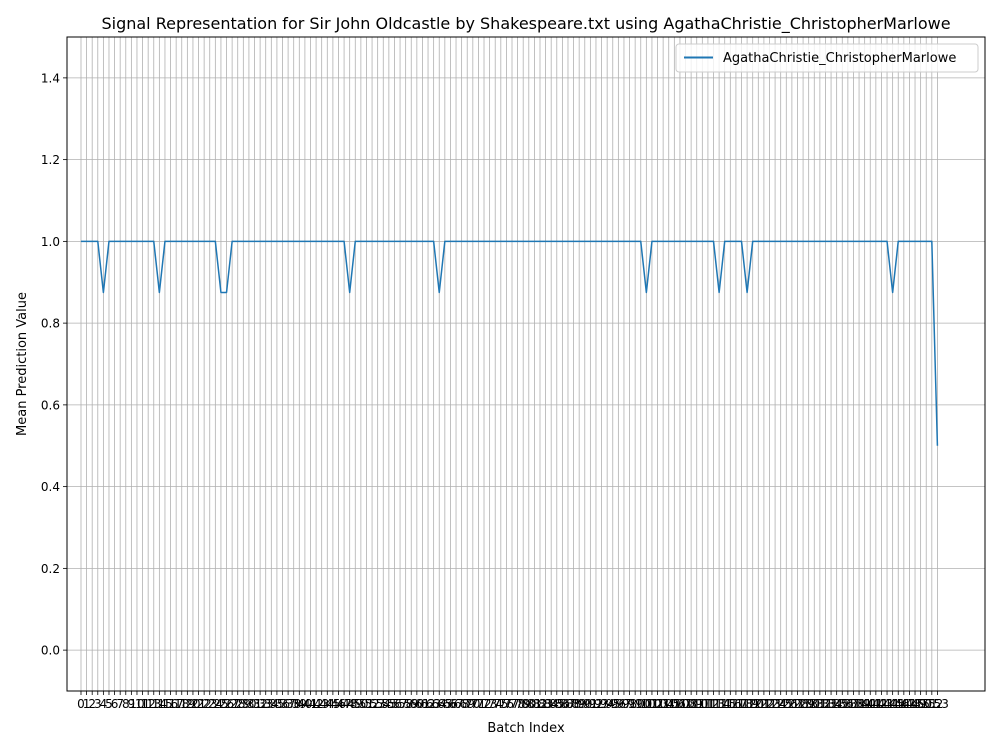 This screenshot has width=1000, height=750. Describe the element at coordinates (646, 704) in the screenshot. I see `x-tick-label: 101` at that location.